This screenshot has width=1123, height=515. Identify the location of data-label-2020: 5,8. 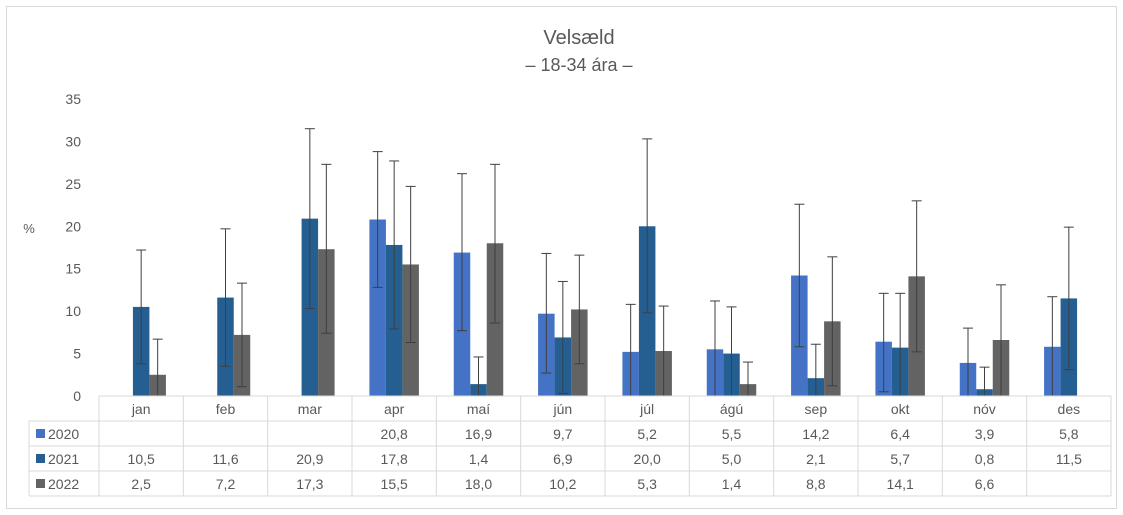
(1069, 434).